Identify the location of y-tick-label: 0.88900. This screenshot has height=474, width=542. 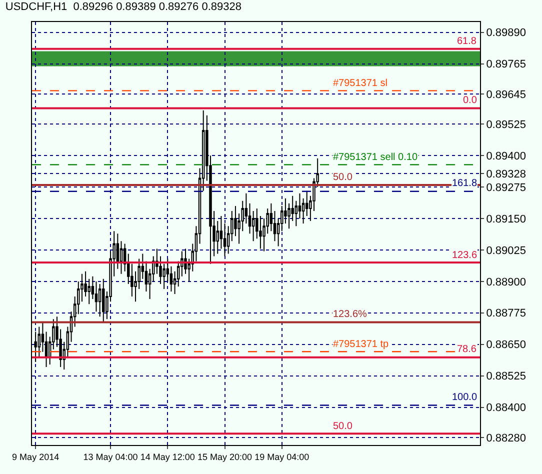
(506, 282).